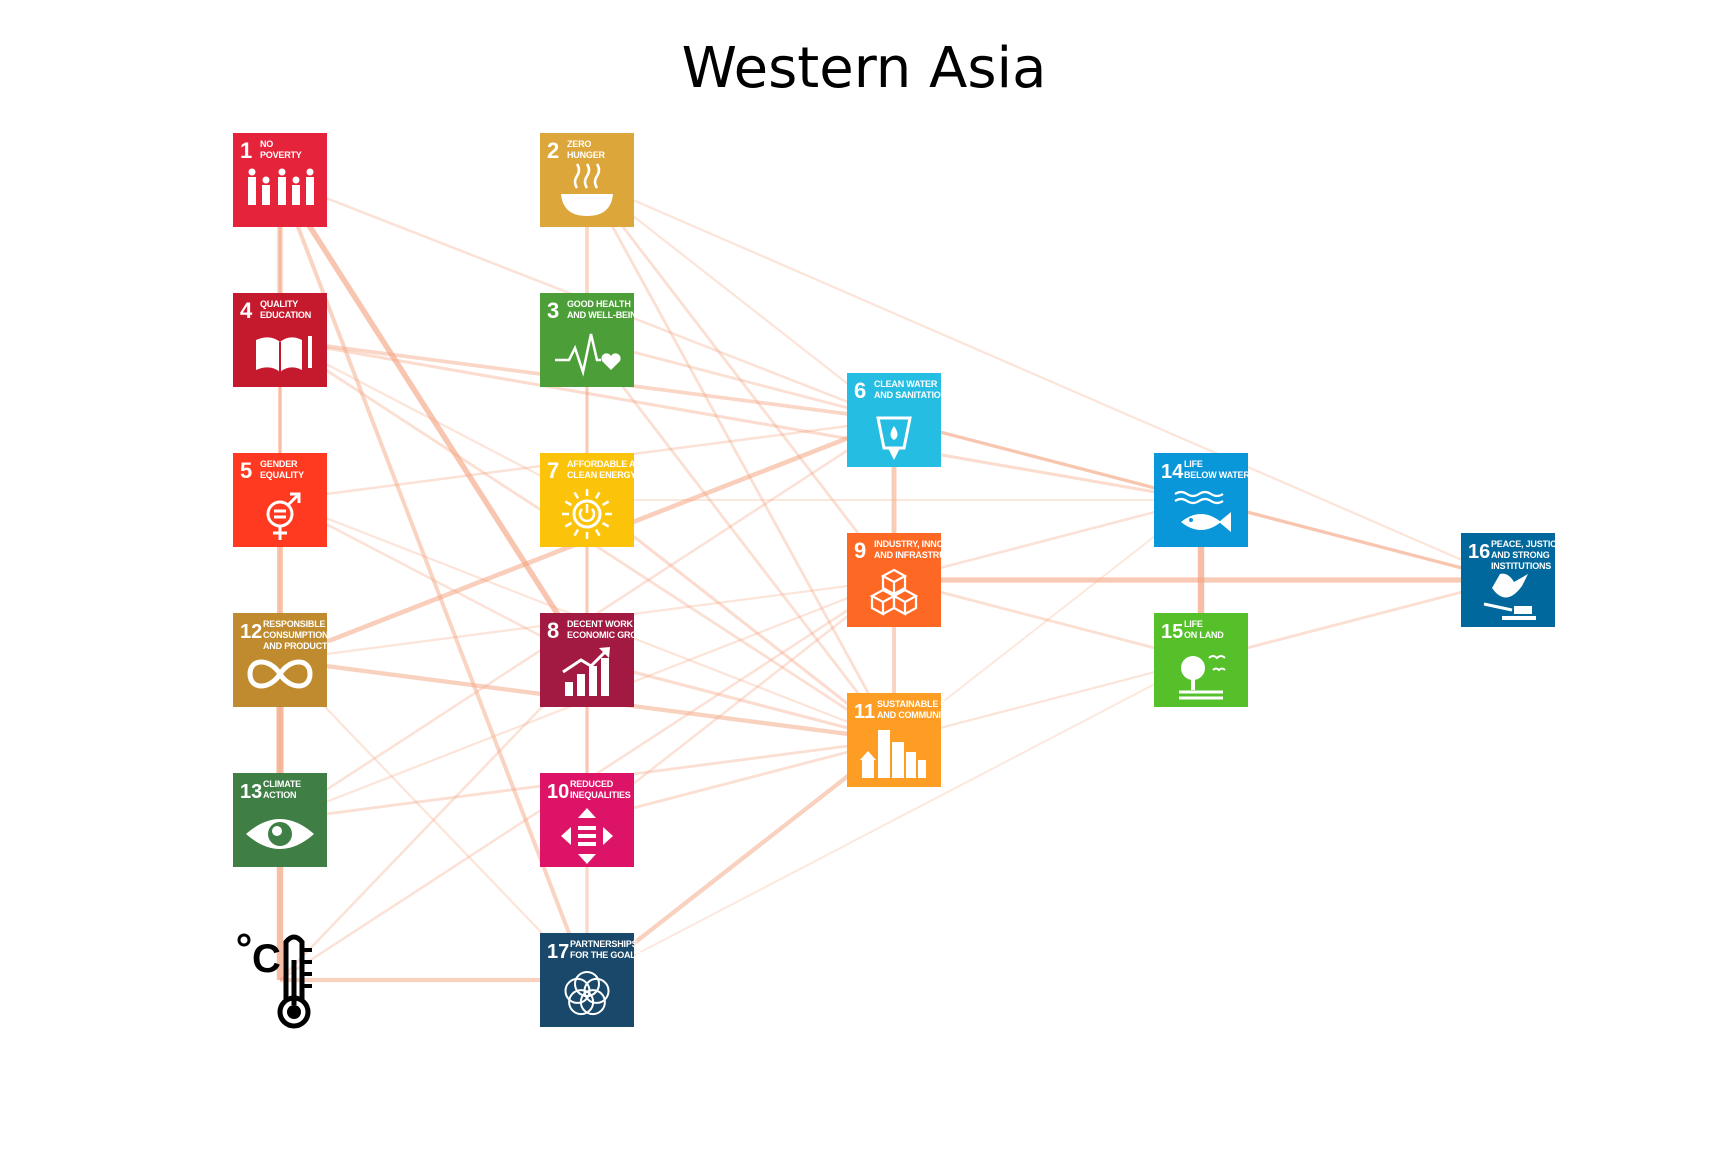 The height and width of the screenshot is (1152, 1728). What do you see at coordinates (586, 671) in the screenshot?
I see `growth-chart-icon` at bounding box center [586, 671].